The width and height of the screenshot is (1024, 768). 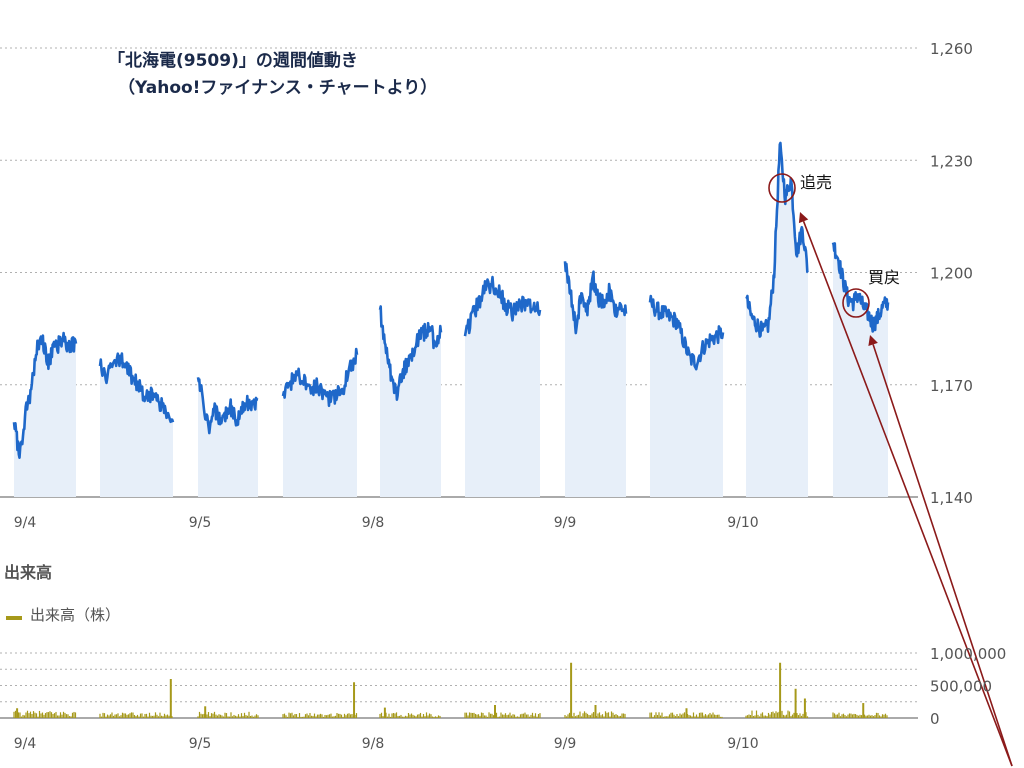 What do you see at coordinates (450, 690) in the screenshot?
I see `volume-bars` at bounding box center [450, 690].